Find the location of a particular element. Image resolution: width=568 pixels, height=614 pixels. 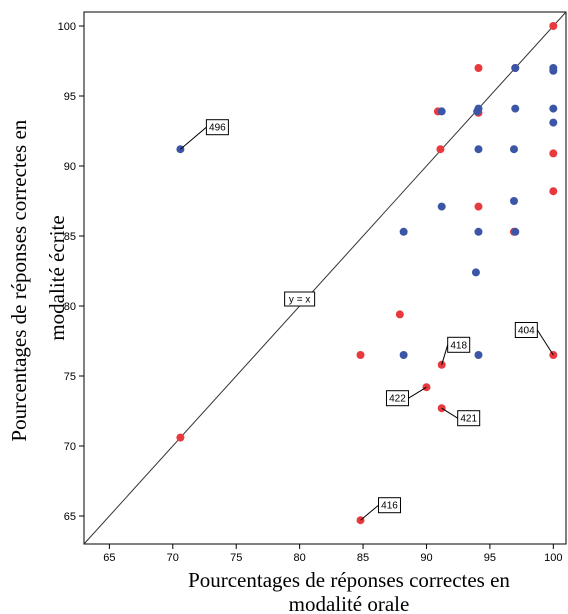

annotation-4-leader is located at coordinates (449, 413).